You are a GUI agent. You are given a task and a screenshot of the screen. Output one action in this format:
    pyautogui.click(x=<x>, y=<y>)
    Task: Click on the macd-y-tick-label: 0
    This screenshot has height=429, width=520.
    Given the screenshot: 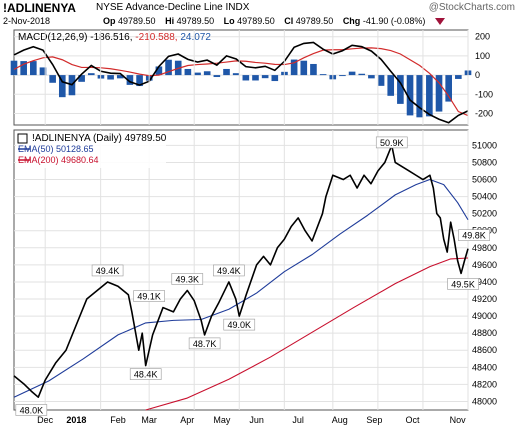 What is the action you would take?
    pyautogui.click(x=477, y=75)
    